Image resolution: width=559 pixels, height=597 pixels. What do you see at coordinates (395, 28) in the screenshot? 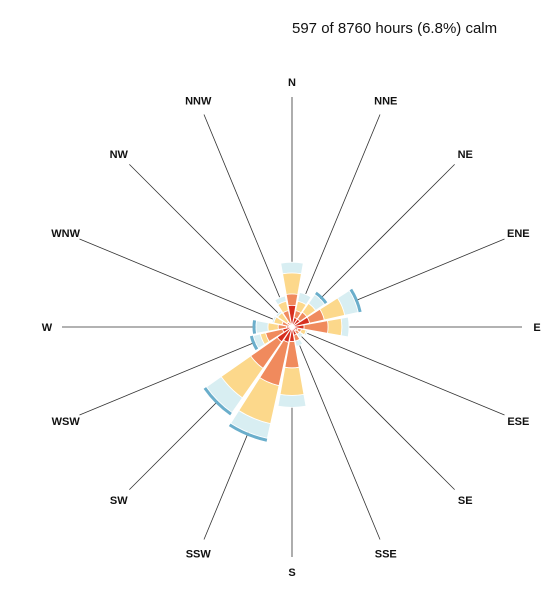
I see `calm-summary: 597 of 8760 hours (6.8%) calm` at bounding box center [395, 28].